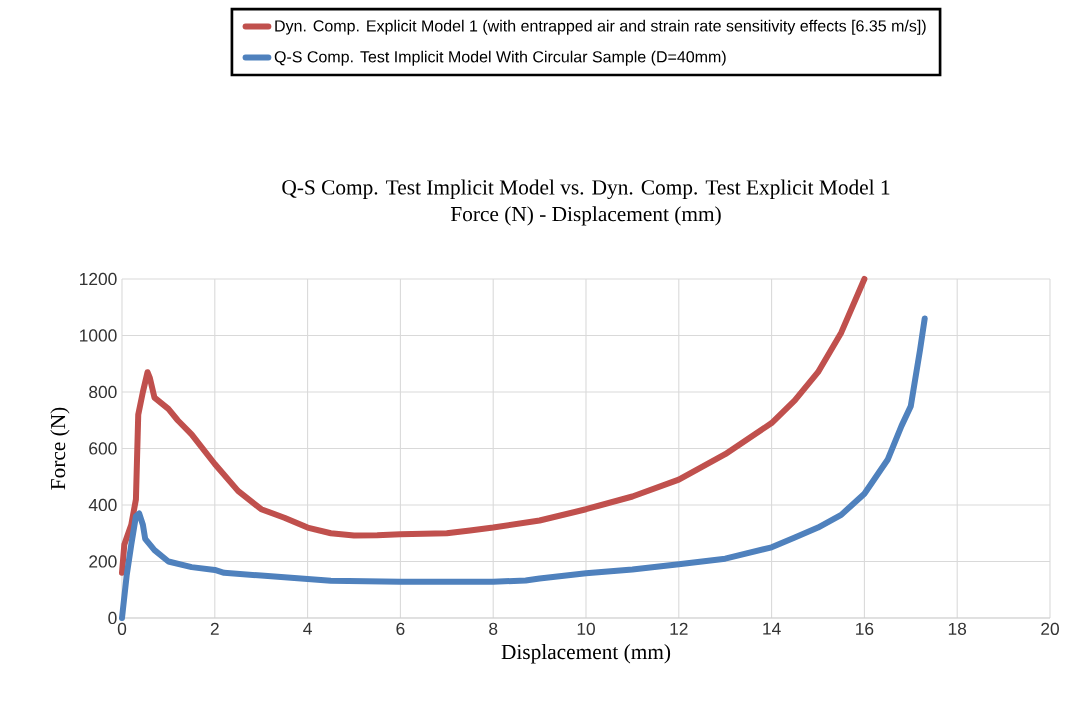 This screenshot has height=716, width=1072. I want to click on x-tick-label: 12, so click(679, 628).